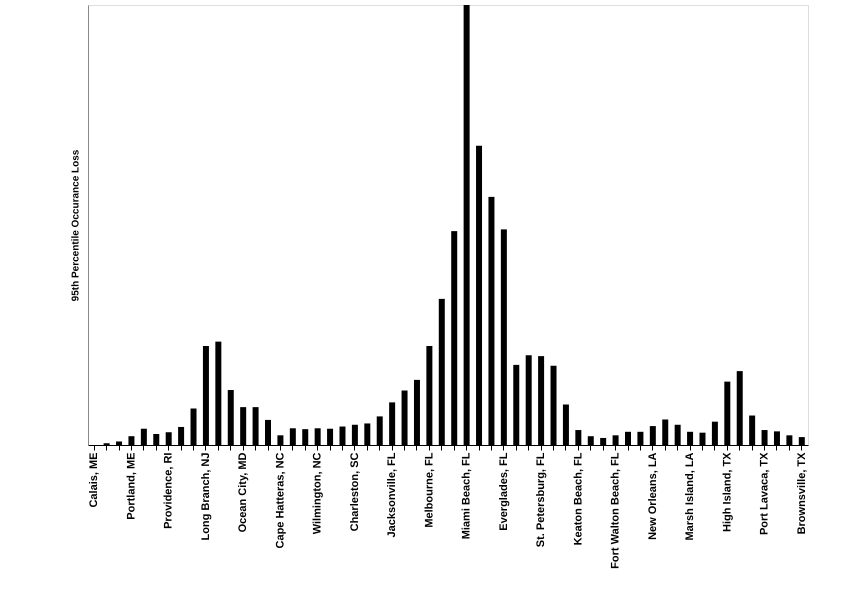  Describe the element at coordinates (466, 496) in the screenshot. I see `x-tick-label: Miami Beach, FL` at that location.